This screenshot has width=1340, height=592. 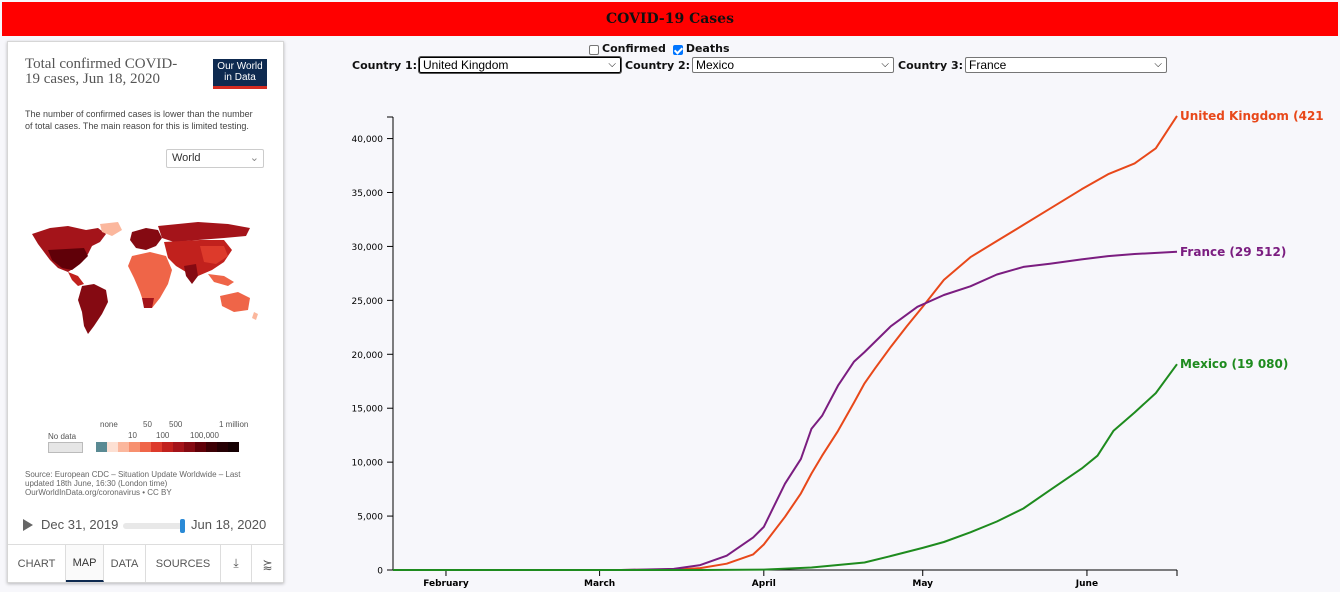 I want to click on map-russia, so click(x=204, y=232).